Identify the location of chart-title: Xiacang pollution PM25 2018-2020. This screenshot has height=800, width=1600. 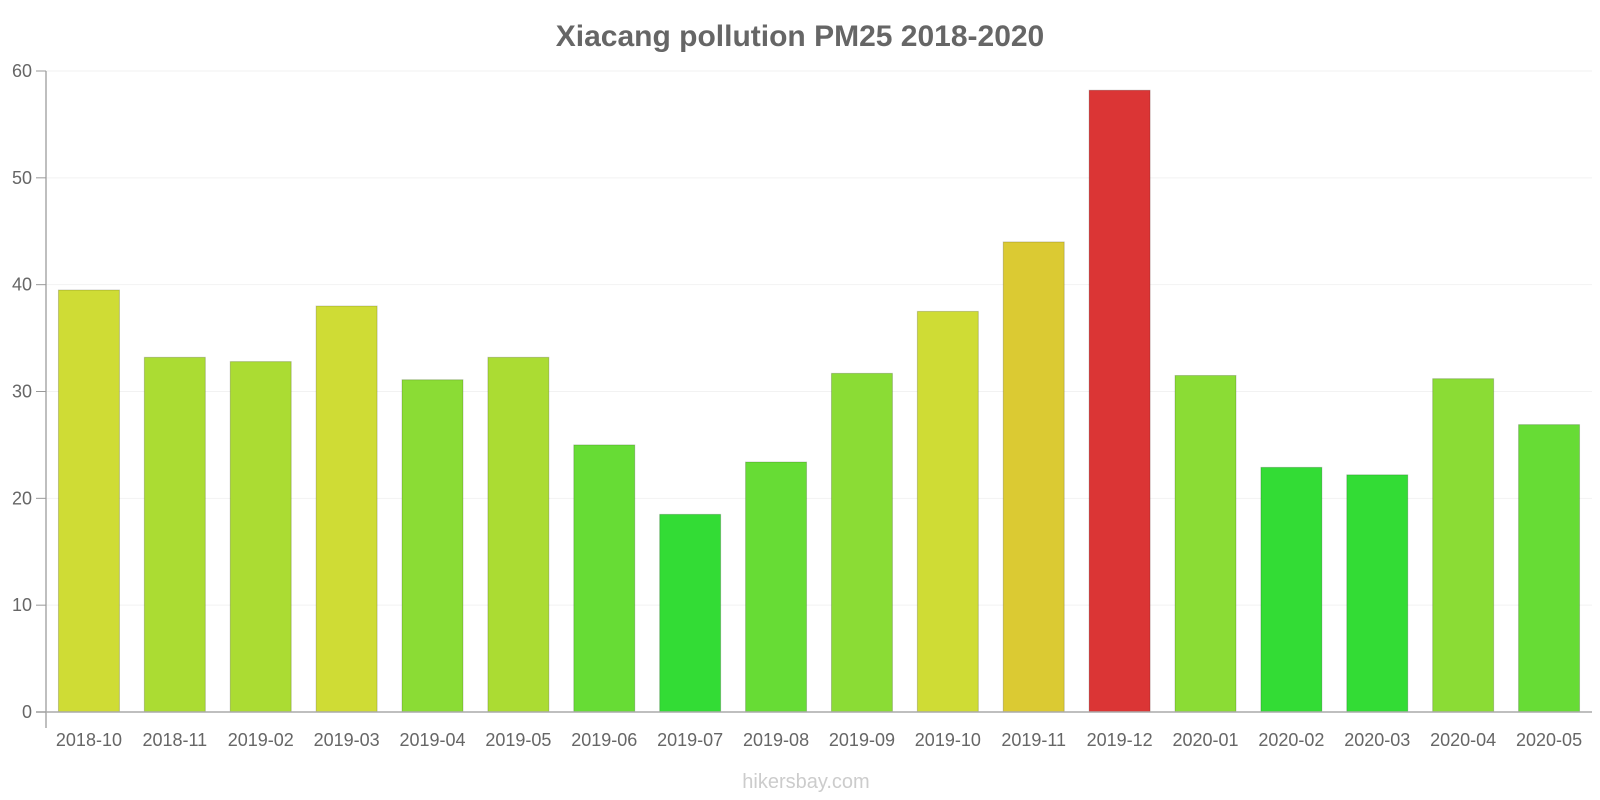
(800, 36).